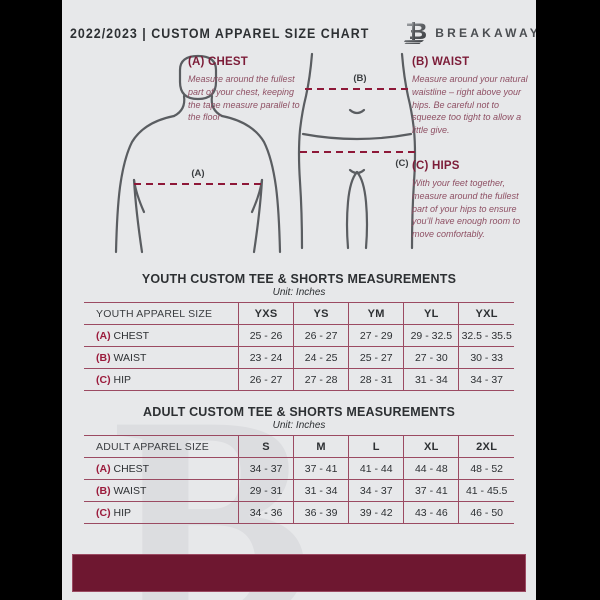 The height and width of the screenshot is (600, 600). Describe the element at coordinates (376, 335) in the screenshot. I see `youth-cell: 27 - 29` at that location.